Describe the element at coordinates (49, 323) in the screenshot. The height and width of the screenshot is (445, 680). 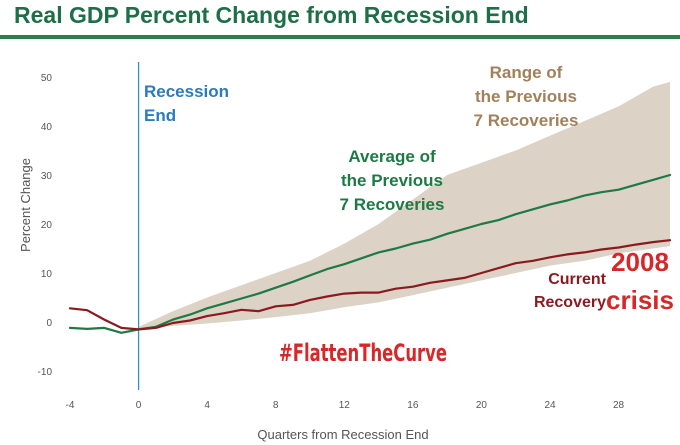
I see `y-tick-label: 0` at that location.